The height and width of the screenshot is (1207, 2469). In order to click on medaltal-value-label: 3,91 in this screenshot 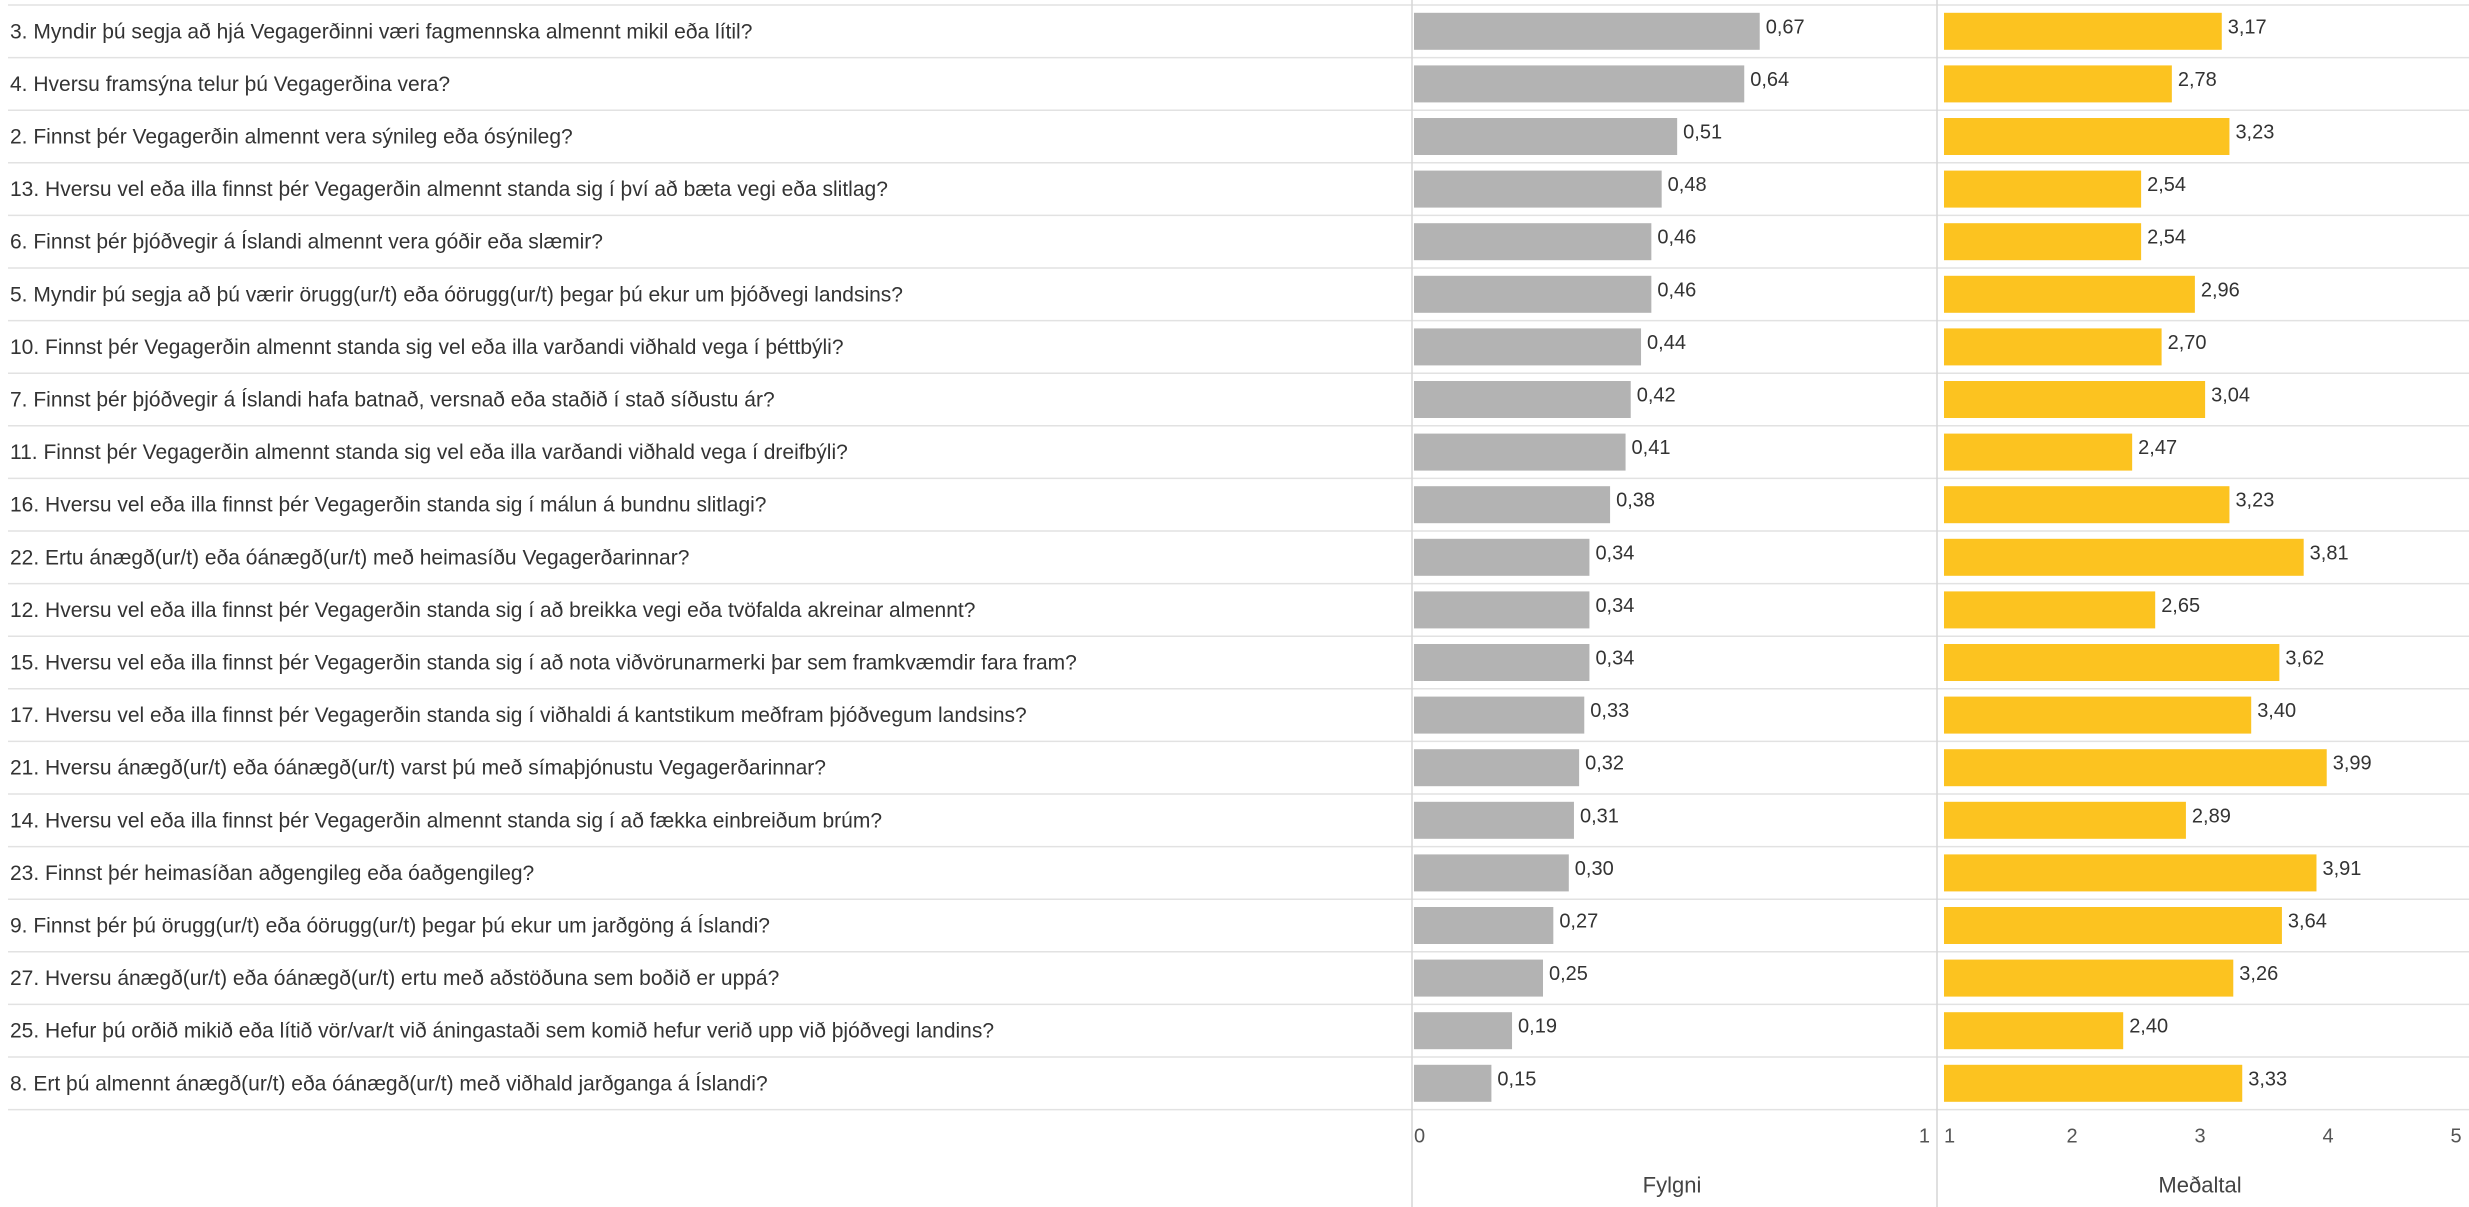, I will do `click(2341, 869)`.